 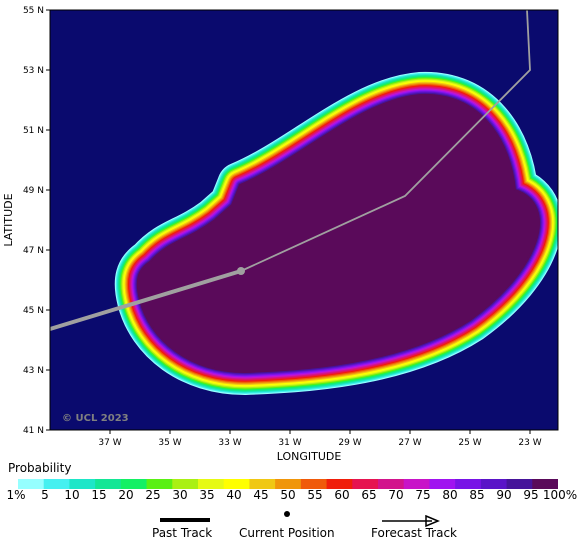 I want to click on longitude-axis: 37 W 35 W 33 W 31 W 29 W 27 W 25 W 23 W, so click(x=320, y=439).